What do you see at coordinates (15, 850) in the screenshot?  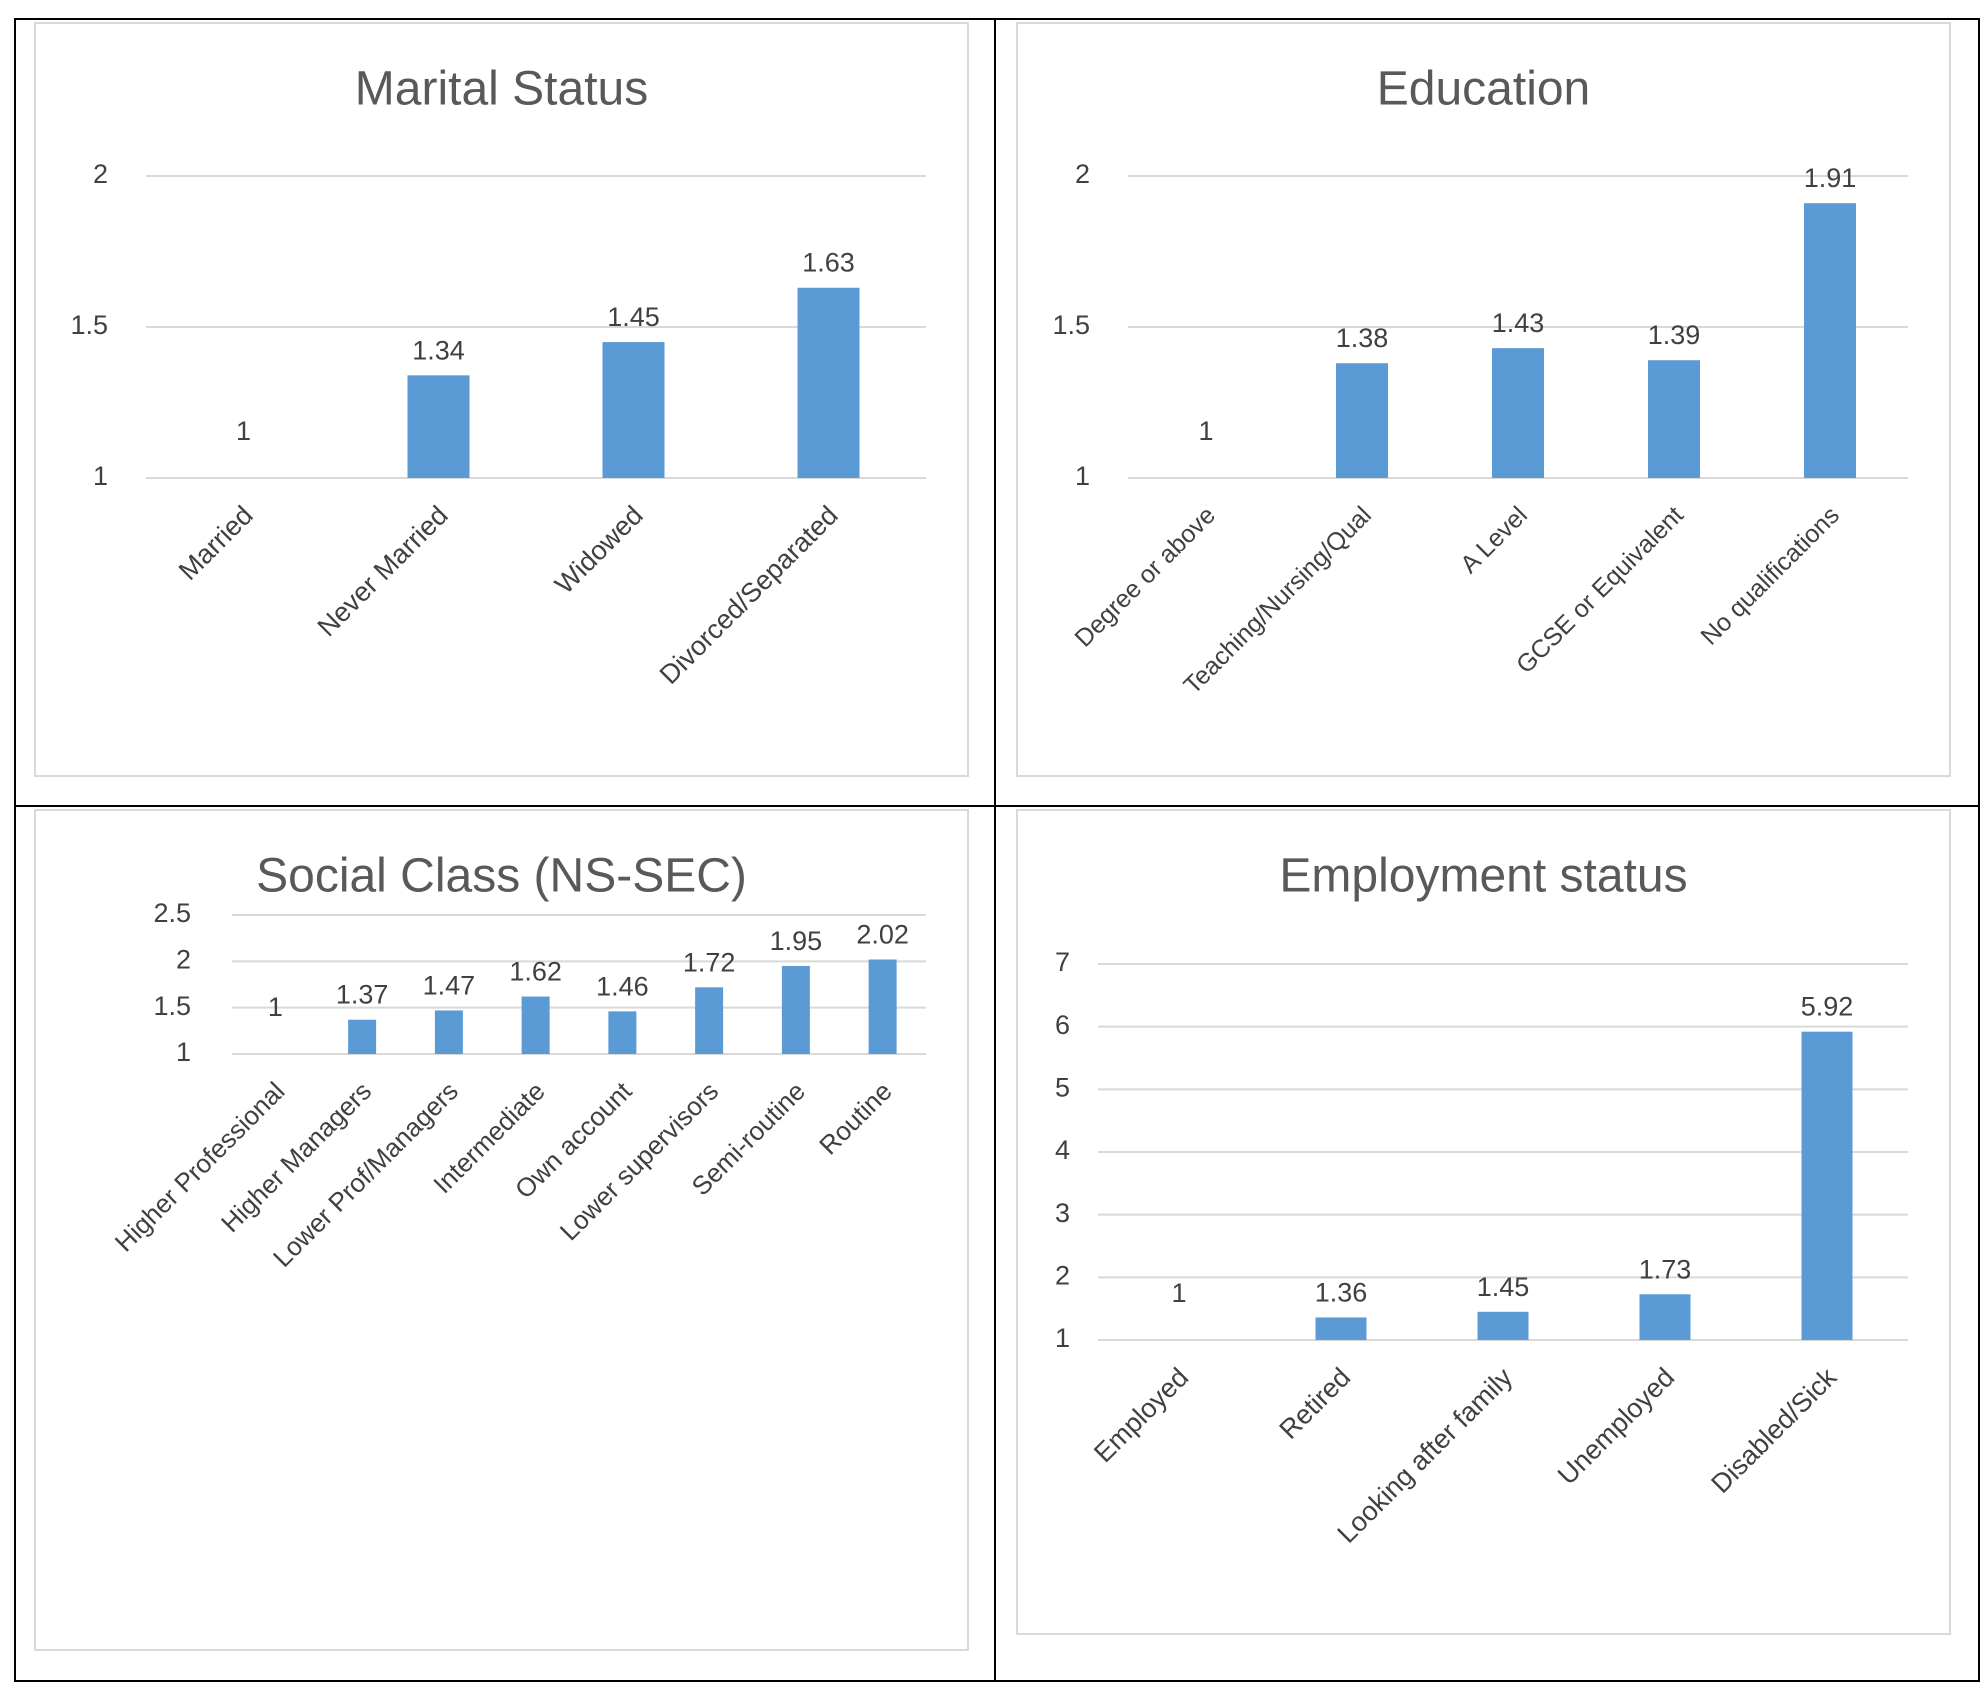 I see `table-border-left` at bounding box center [15, 850].